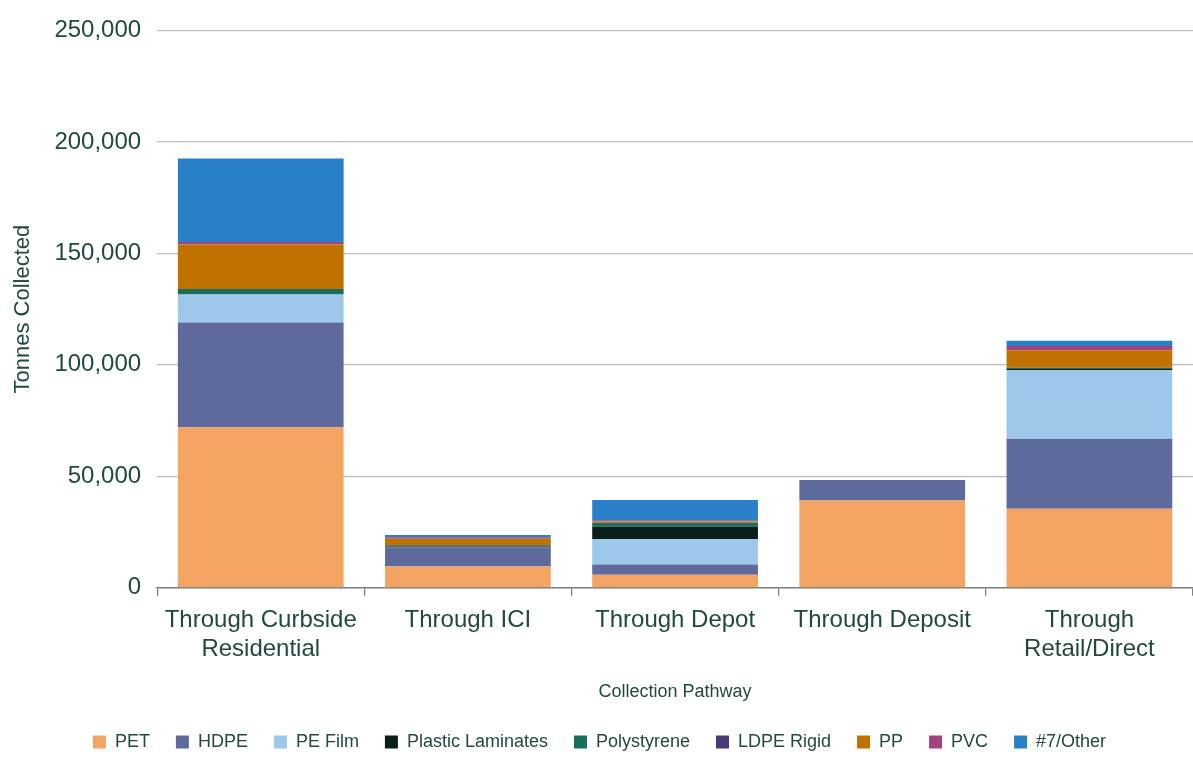 This screenshot has height=761, width=1193. Describe the element at coordinates (675, 618) in the screenshot. I see `x-tick-label: Through Depot` at that location.